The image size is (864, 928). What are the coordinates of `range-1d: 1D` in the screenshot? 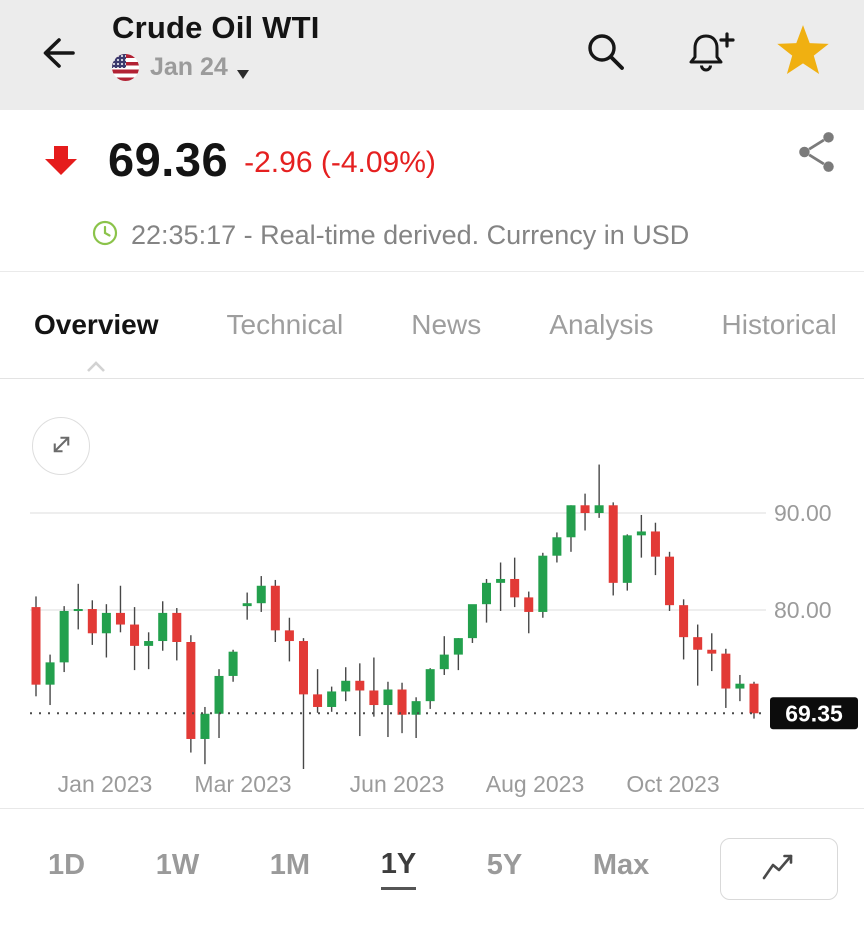 It's located at (67, 865).